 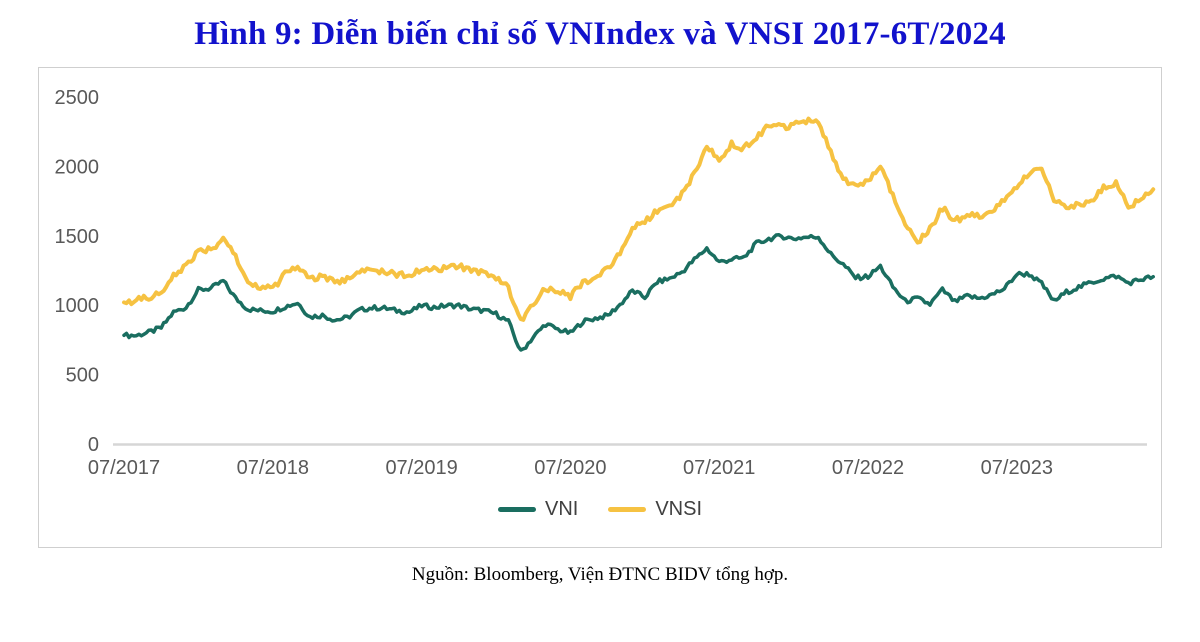 I want to click on legend-label-vnsi: VNSI, so click(x=679, y=509).